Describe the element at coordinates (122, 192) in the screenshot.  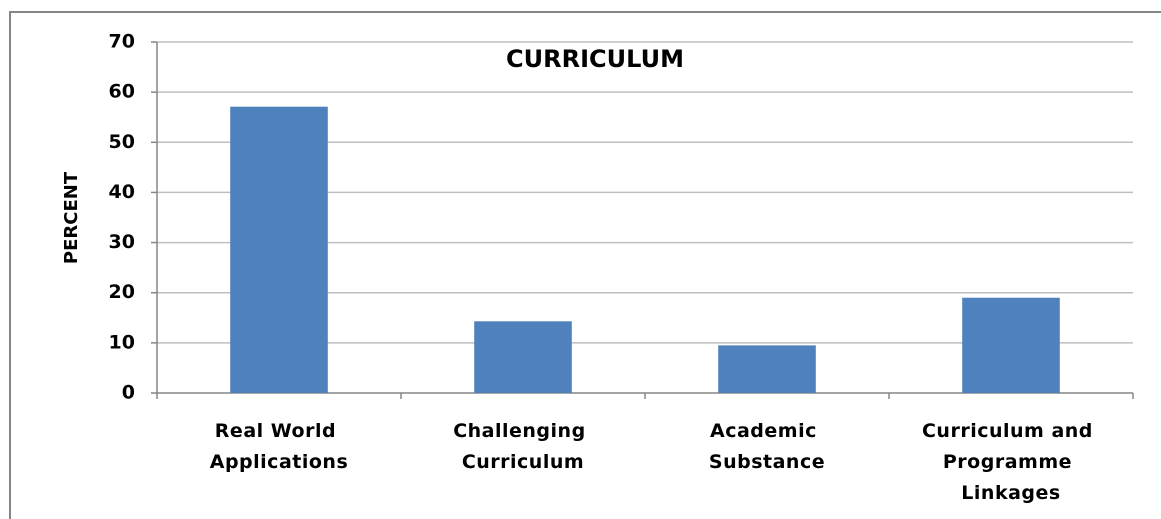
I see `y-tick-label: 40` at that location.